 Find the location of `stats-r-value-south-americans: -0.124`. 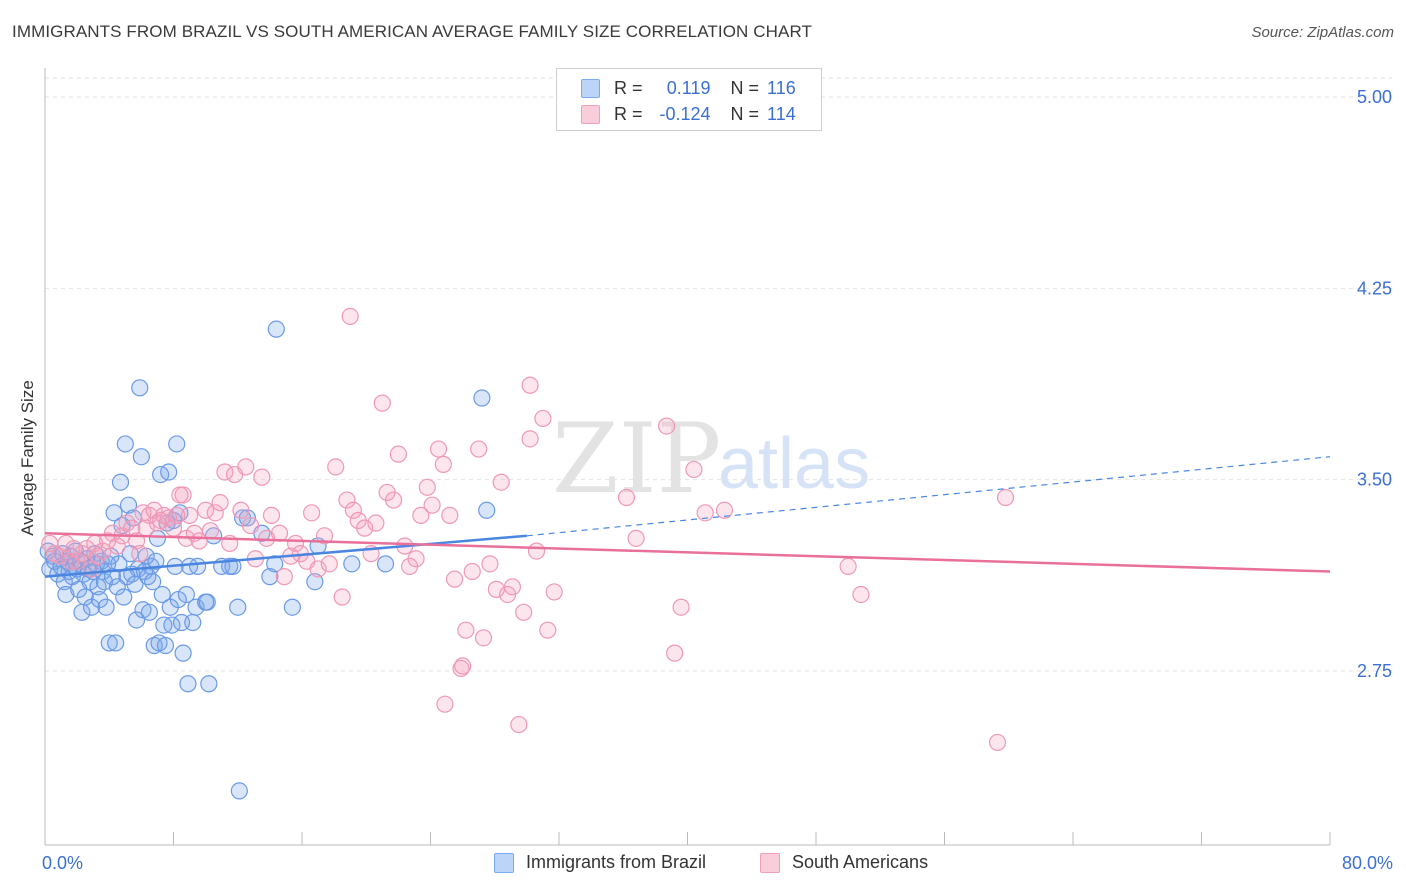

stats-r-value-south-americans: -0.124 is located at coordinates (685, 113).